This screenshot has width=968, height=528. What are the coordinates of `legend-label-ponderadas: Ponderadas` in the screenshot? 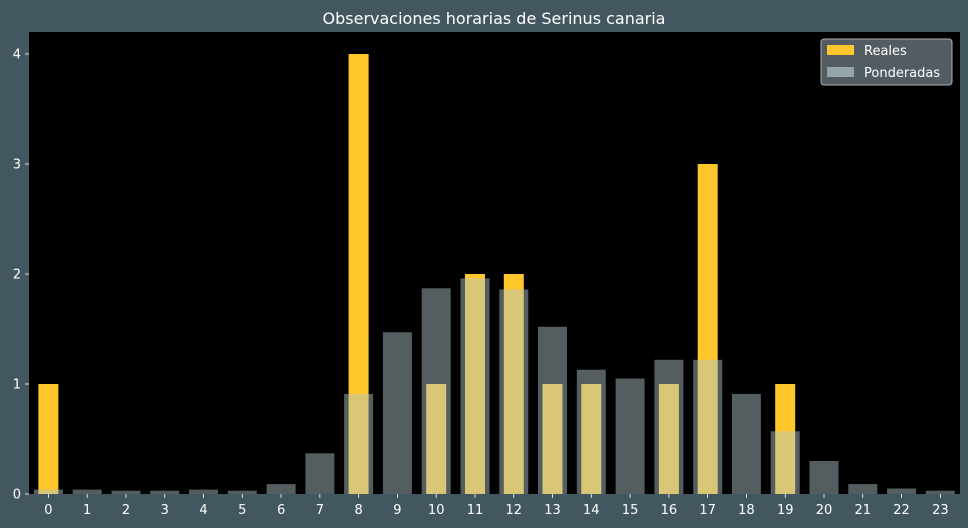 It's located at (902, 73).